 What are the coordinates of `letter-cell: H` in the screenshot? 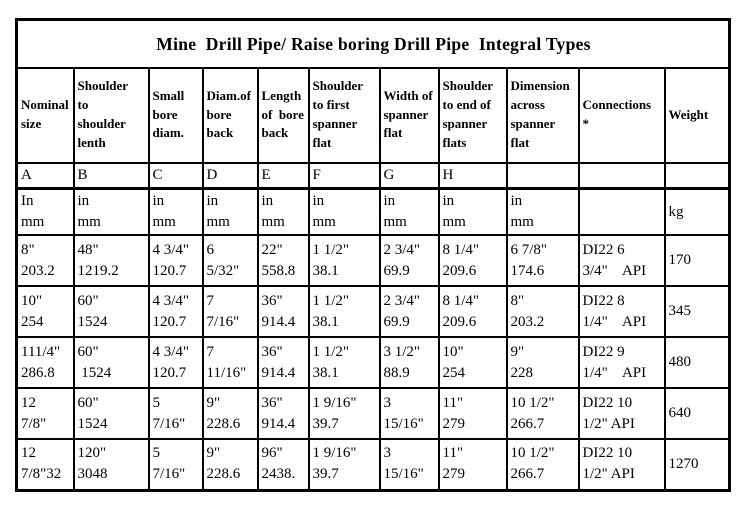 It's located at (472, 175).